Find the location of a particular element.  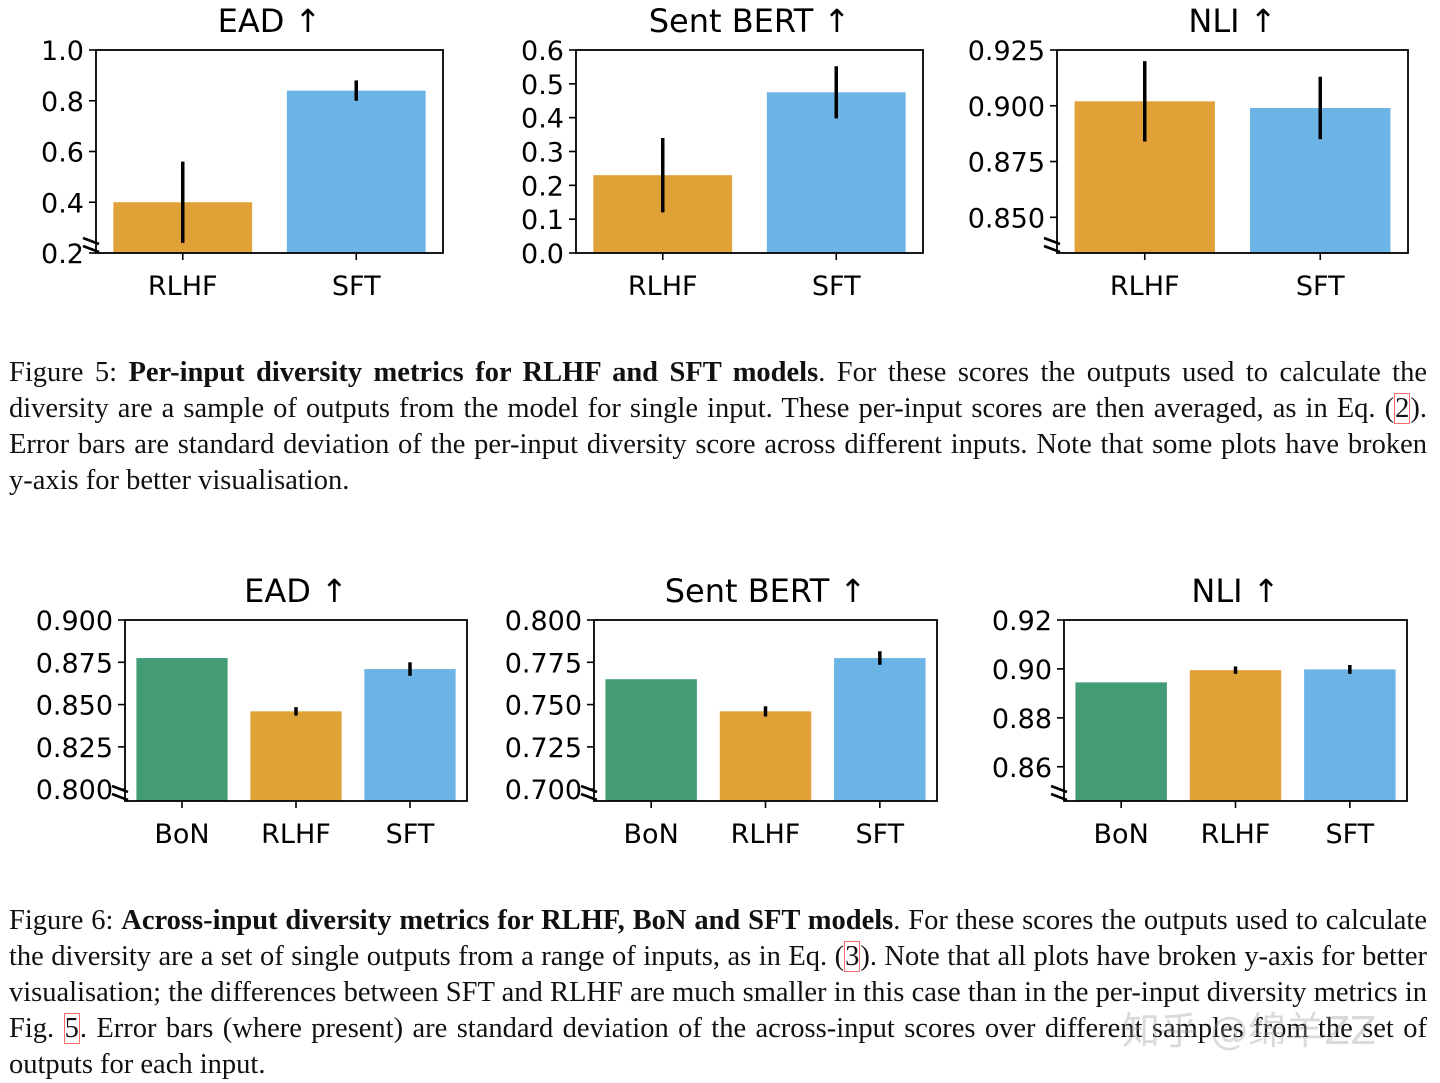

figure-ref-link: 5 is located at coordinates (71, 1028).